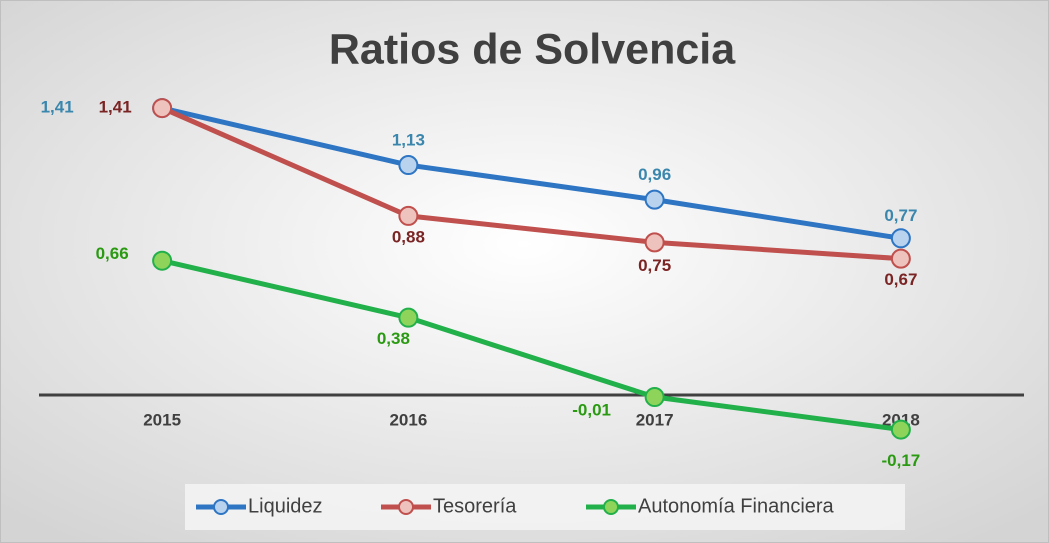 Image resolution: width=1049 pixels, height=543 pixels. What do you see at coordinates (393, 338) in the screenshot?
I see `data-label: 0,38` at bounding box center [393, 338].